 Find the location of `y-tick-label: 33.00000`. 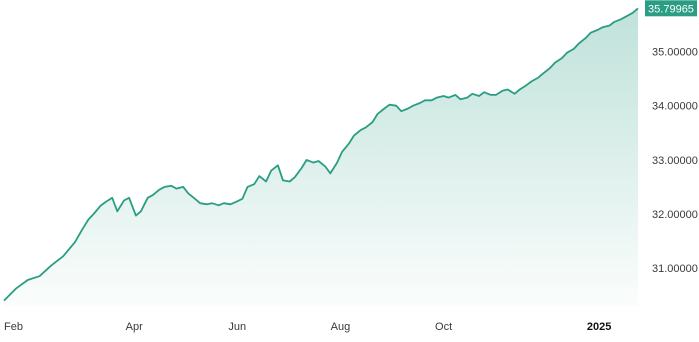

y-tick-label: 33.00000 is located at coordinates (675, 161).